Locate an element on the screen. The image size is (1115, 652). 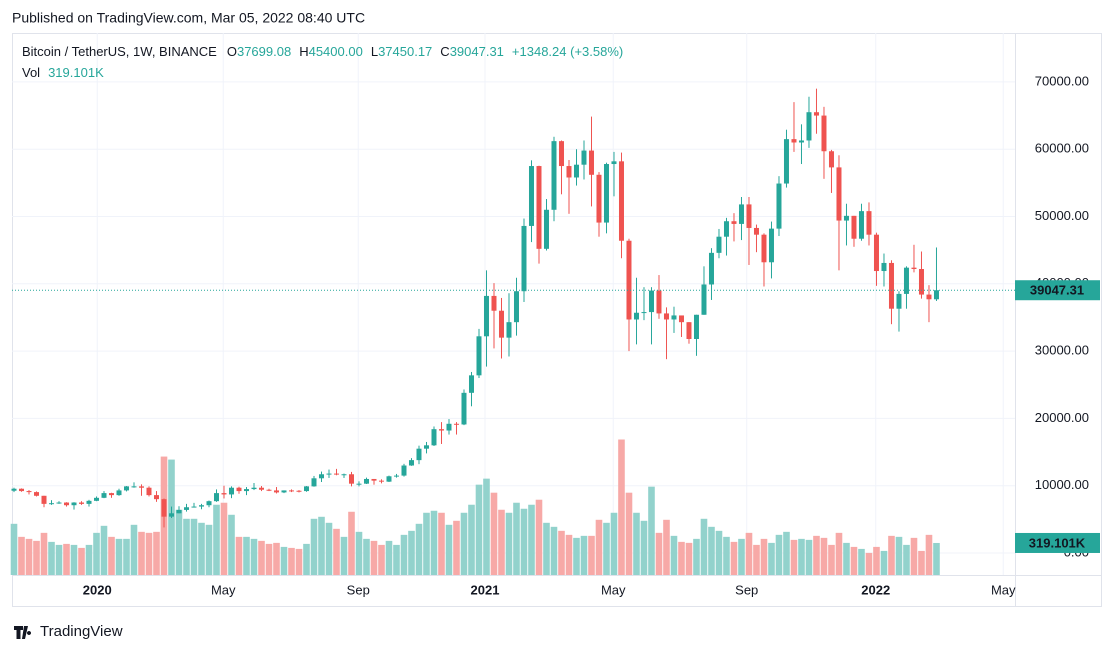
y-tick-label: 60000.00 is located at coordinates (1062, 148).